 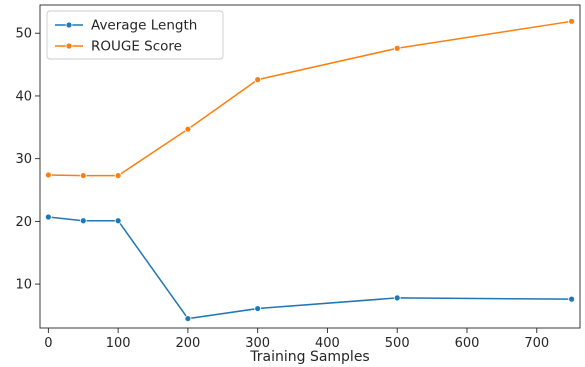 What do you see at coordinates (257, 343) in the screenshot?
I see `x-tick-label: 300` at bounding box center [257, 343].